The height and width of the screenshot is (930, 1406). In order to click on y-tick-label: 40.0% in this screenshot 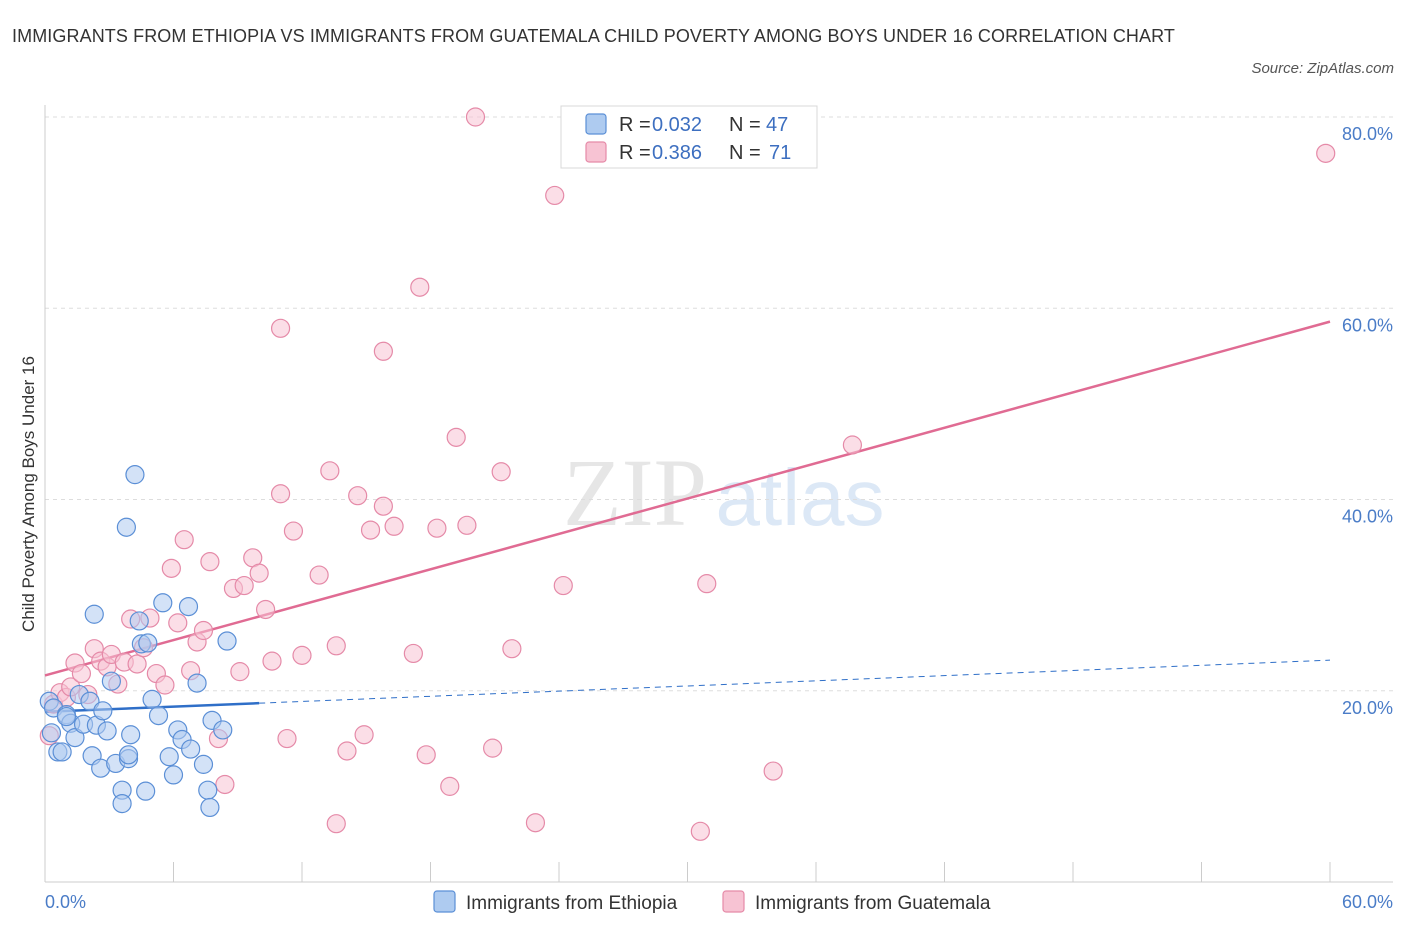, I will do `click(1367, 517)`.